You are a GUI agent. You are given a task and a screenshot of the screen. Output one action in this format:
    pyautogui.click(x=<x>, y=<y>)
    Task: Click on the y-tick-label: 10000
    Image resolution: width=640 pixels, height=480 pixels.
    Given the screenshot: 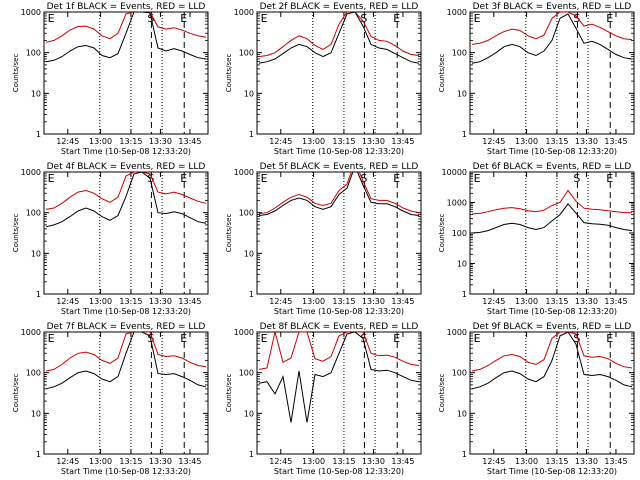 What is the action you would take?
    pyautogui.click(x=454, y=172)
    